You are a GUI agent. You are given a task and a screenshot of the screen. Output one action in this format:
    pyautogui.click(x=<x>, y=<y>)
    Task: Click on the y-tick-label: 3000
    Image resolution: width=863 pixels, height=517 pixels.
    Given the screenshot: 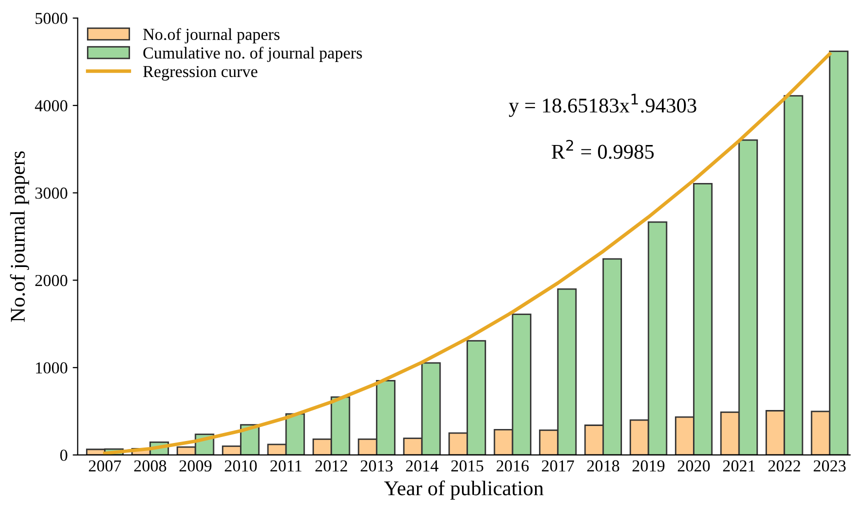 What is the action you would take?
    pyautogui.click(x=51, y=193)
    